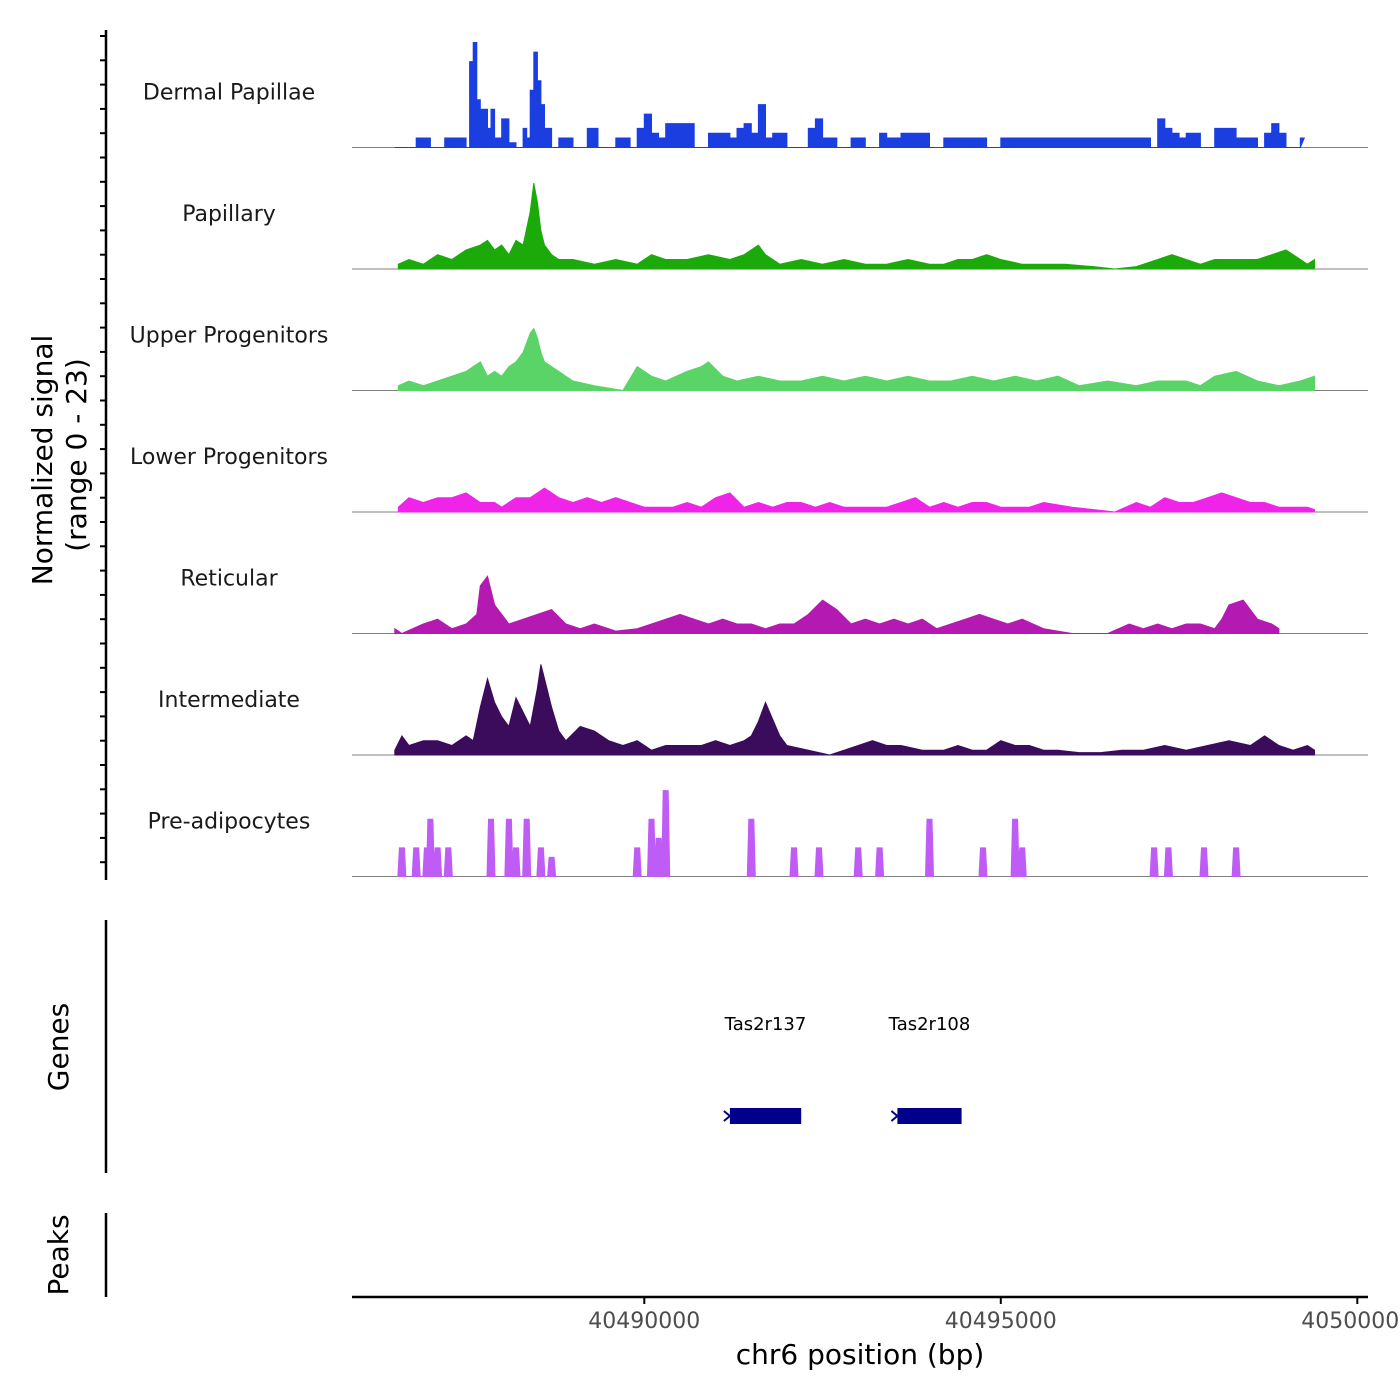 Image resolution: width=1400 pixels, height=1400 pixels. I want to click on x-axis-title: chr6 position (bp), so click(860, 1354).